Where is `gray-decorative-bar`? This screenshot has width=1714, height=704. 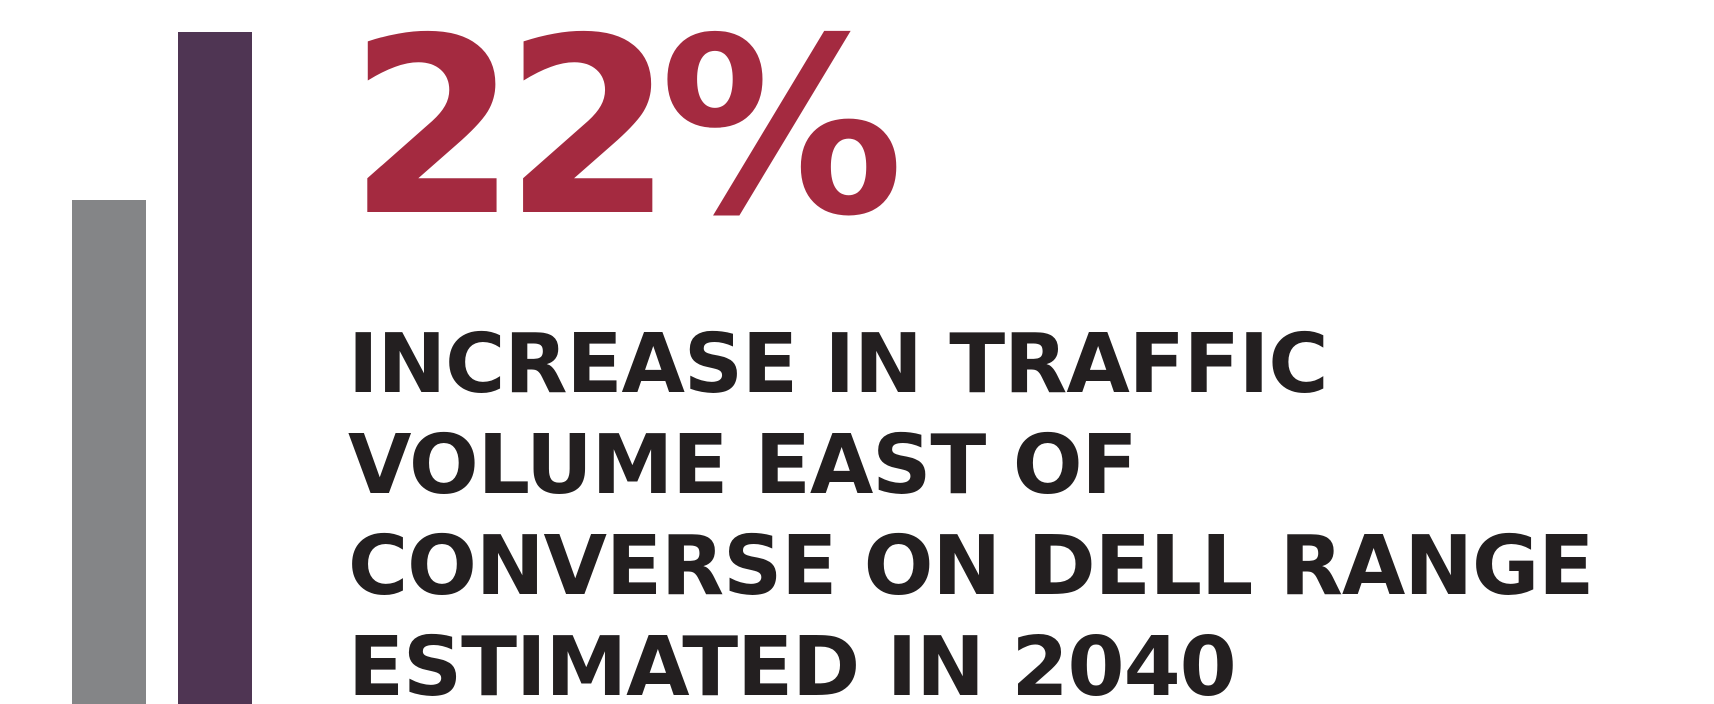 gray-decorative-bar is located at coordinates (109, 452).